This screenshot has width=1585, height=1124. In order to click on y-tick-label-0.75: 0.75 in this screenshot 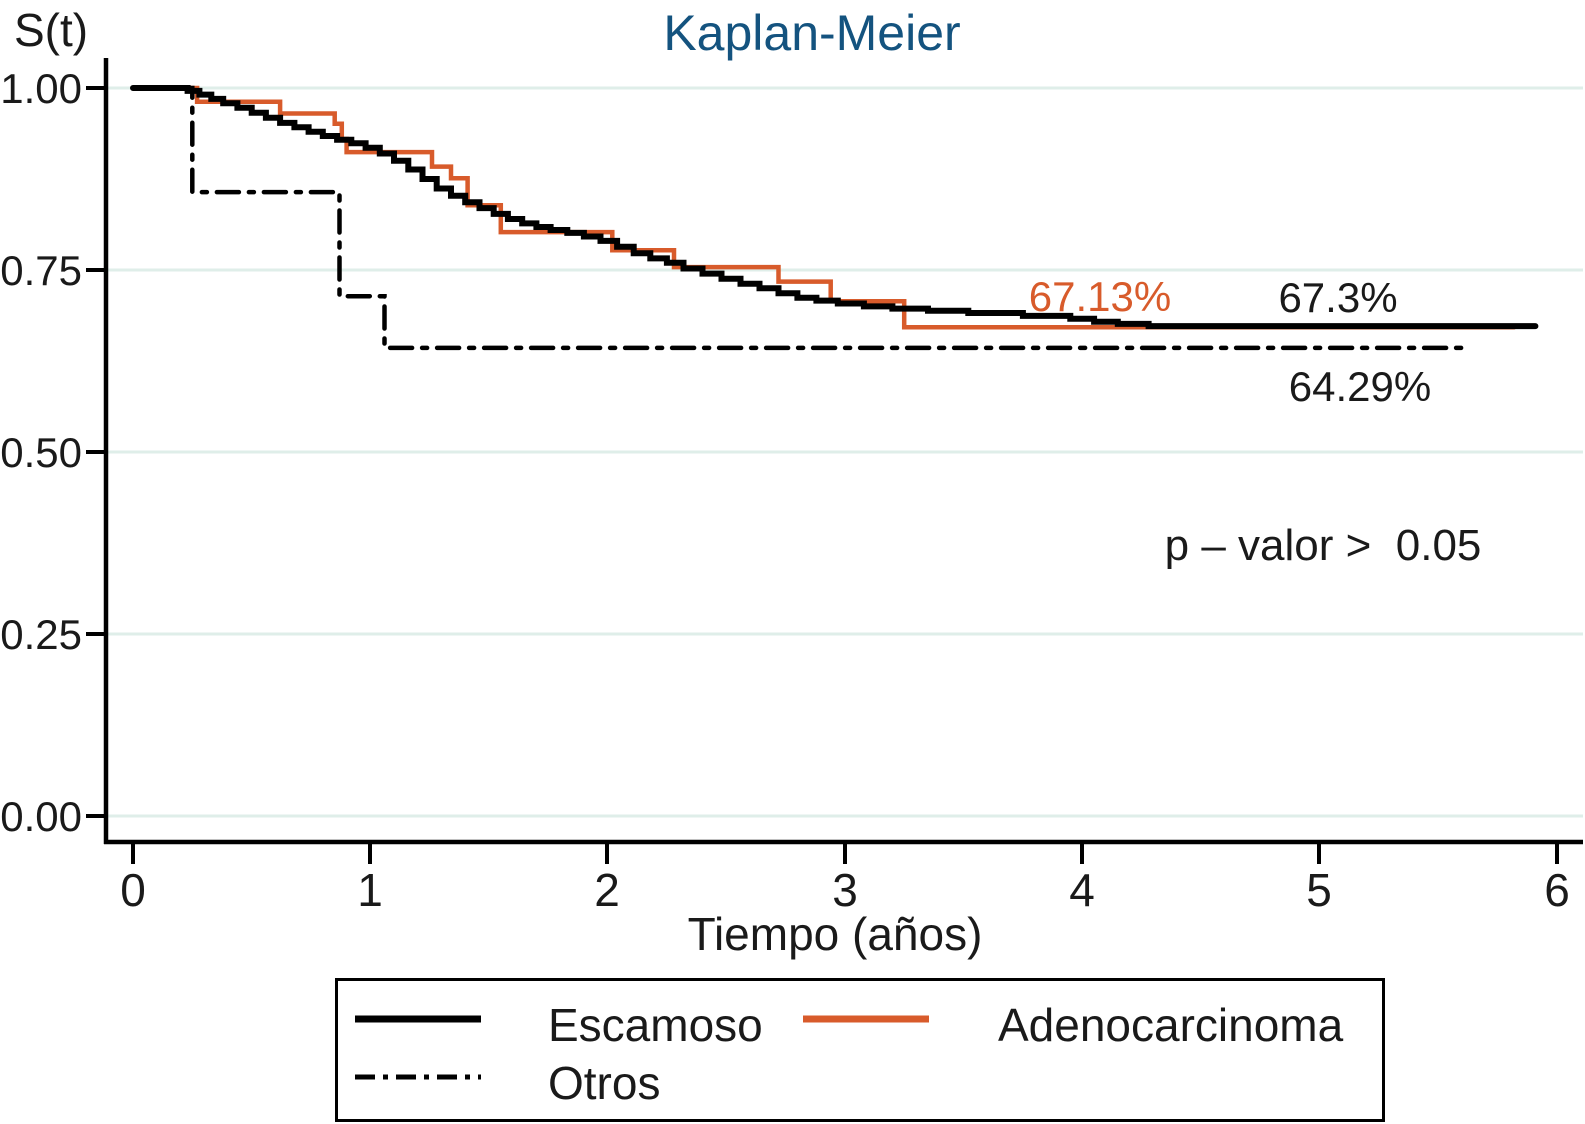, I will do `click(41, 270)`.